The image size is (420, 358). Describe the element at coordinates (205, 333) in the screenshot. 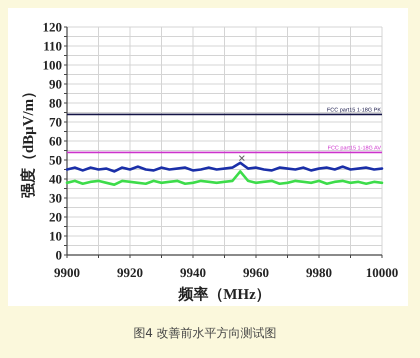

I see `caption: 图4 改善前水平方向测试图` at that location.